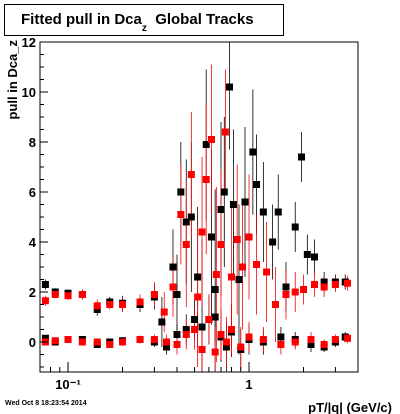  Describe the element at coordinates (29, 92) in the screenshot. I see `y-tick-label: 10` at that location.